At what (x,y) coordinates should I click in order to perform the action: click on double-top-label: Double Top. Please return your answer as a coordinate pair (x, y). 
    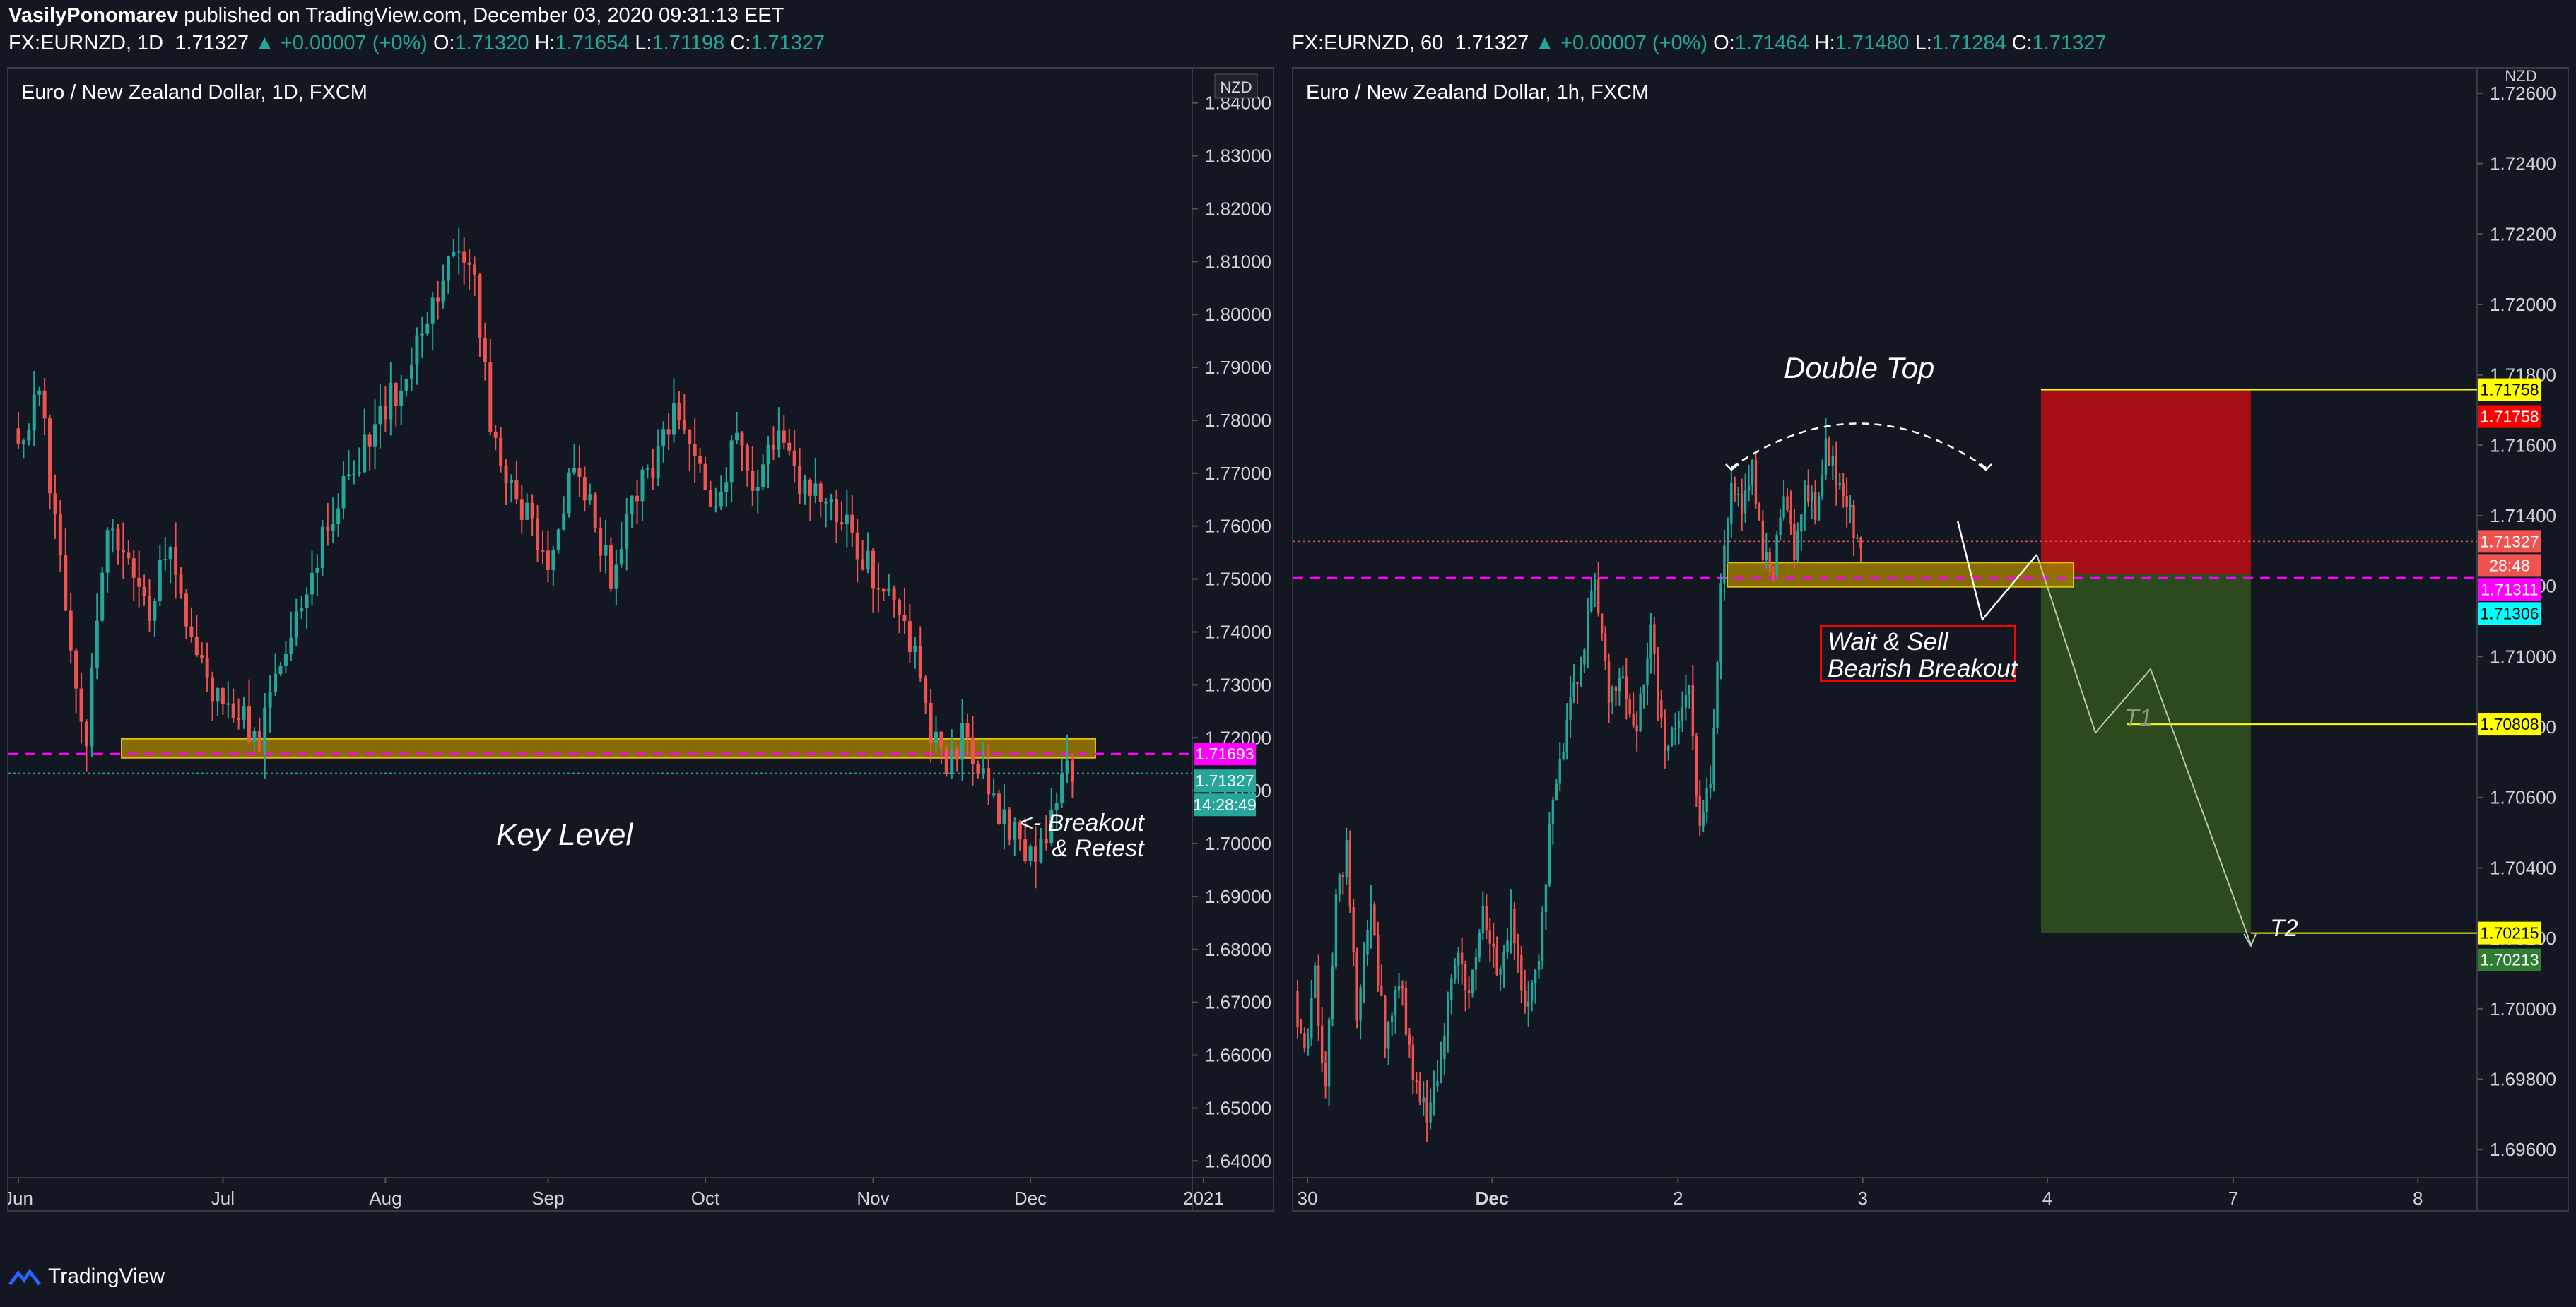
    Looking at the image, I should click on (1859, 367).